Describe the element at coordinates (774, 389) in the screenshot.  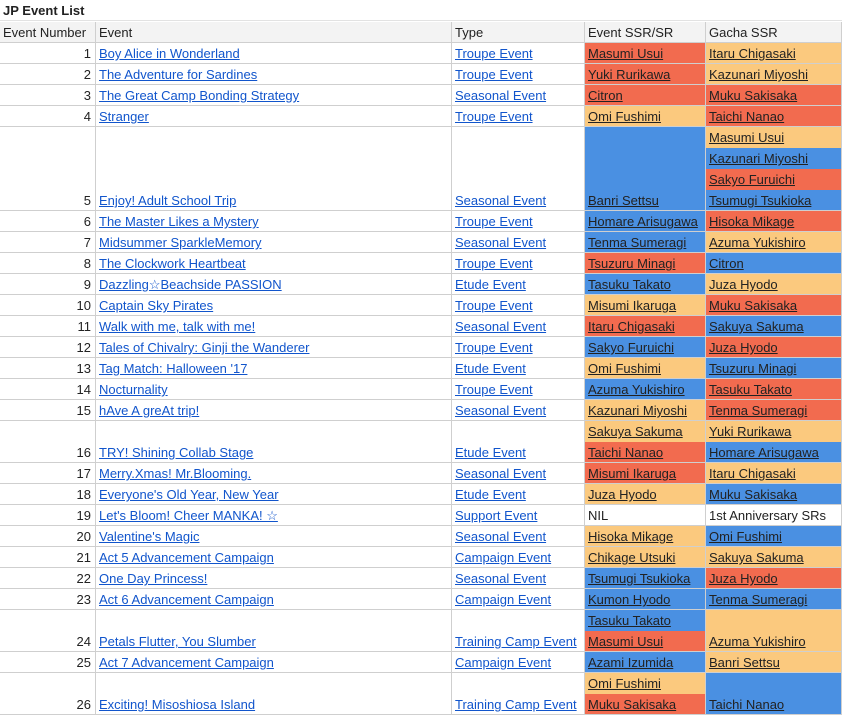
I see `gacha-ssr-cell: Tasuku Takato` at that location.